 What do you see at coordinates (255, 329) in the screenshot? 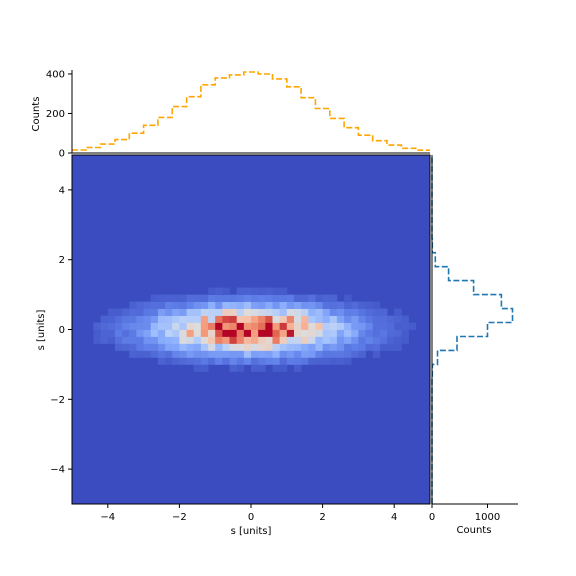
I see `heatmap-cells` at bounding box center [255, 329].